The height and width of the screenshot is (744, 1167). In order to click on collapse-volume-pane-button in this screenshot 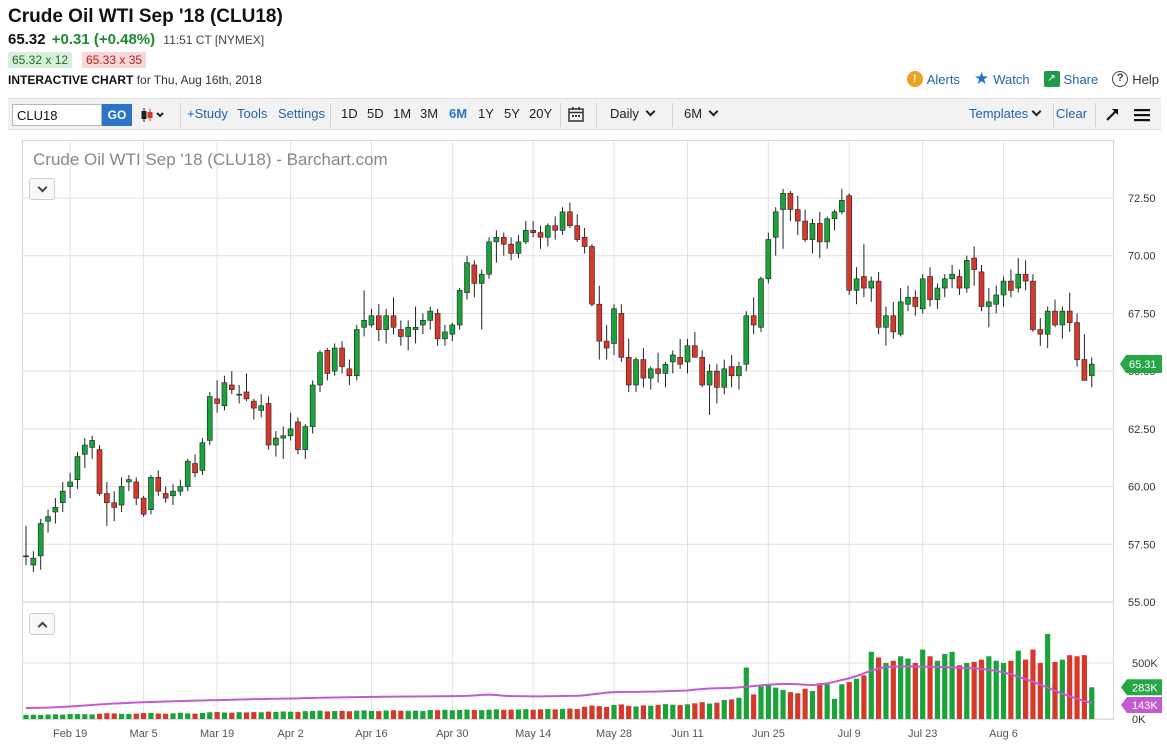, I will do `click(42, 624)`.